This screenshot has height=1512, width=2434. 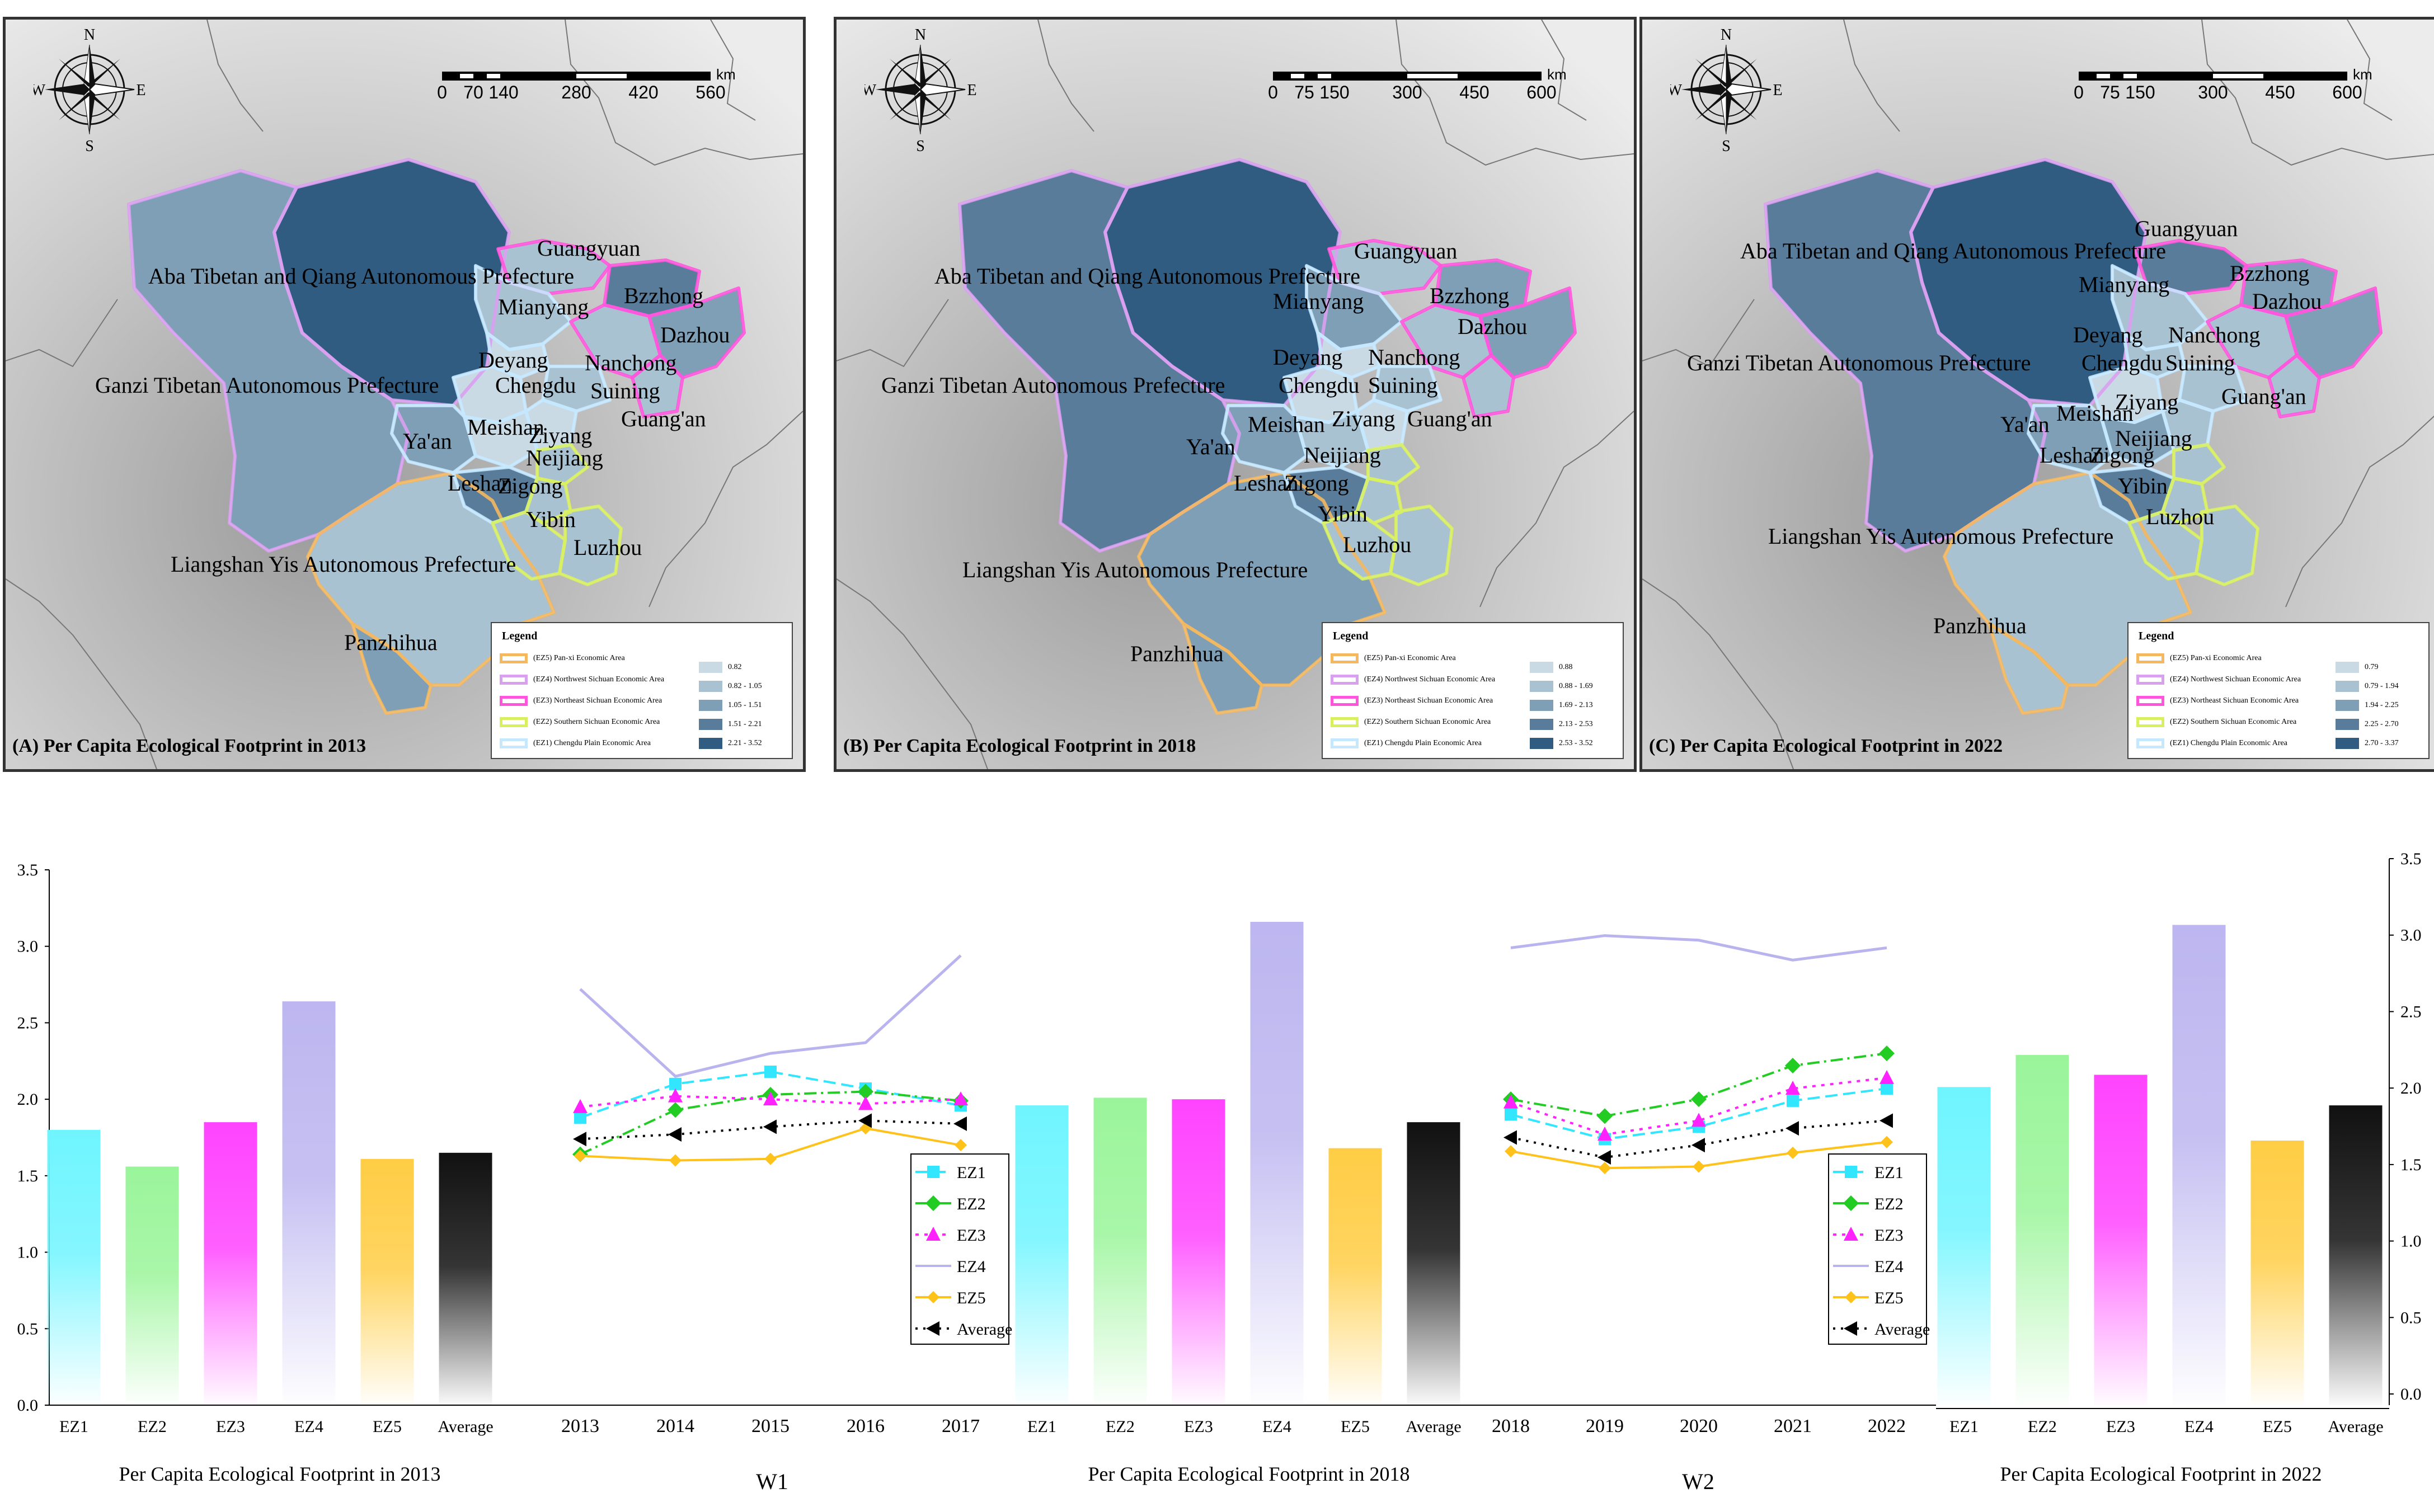 What do you see at coordinates (308, 1426) in the screenshot?
I see `x-tick-label: EZ4` at bounding box center [308, 1426].